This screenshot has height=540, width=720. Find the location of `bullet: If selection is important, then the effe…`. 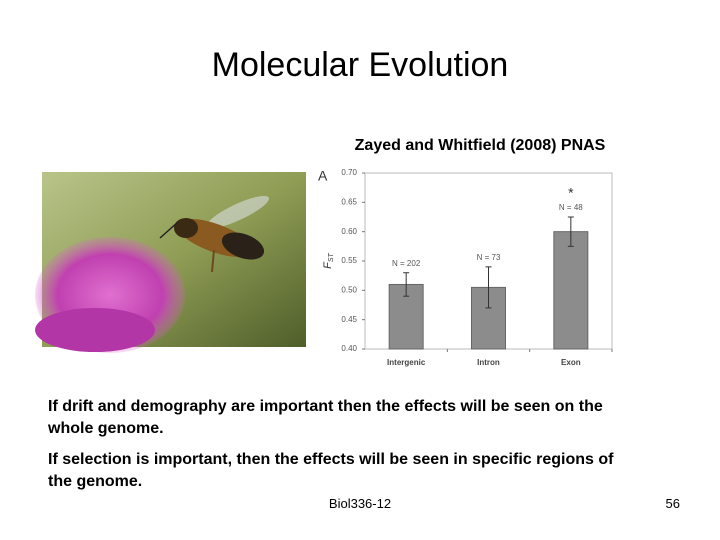

bullet: If selection is important, then the effe… is located at coordinates (331, 470).